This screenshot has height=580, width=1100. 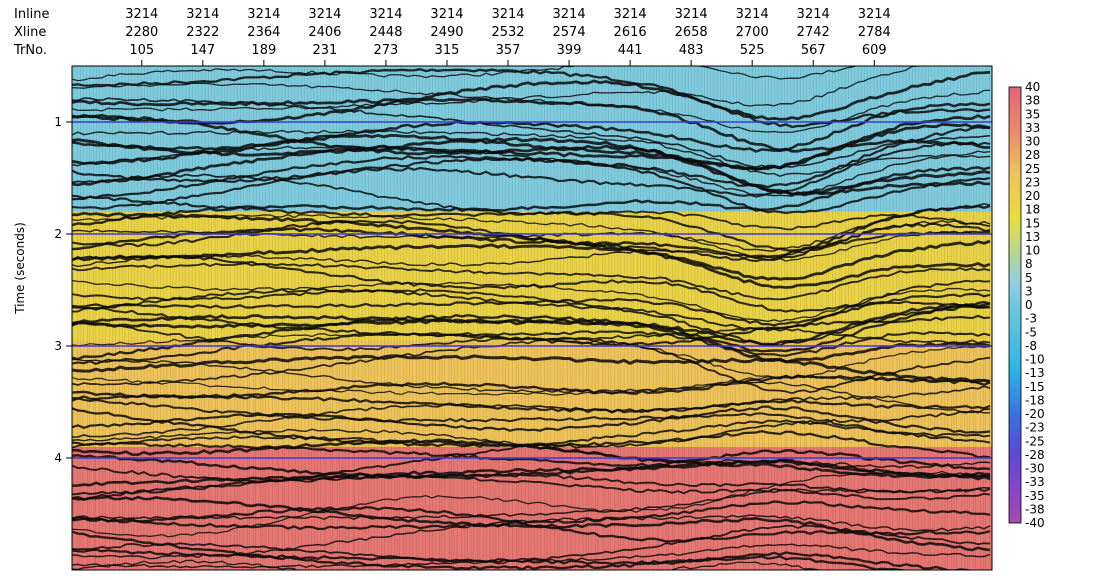 I want to click on header-xline-value: 2658, so click(x=691, y=32).